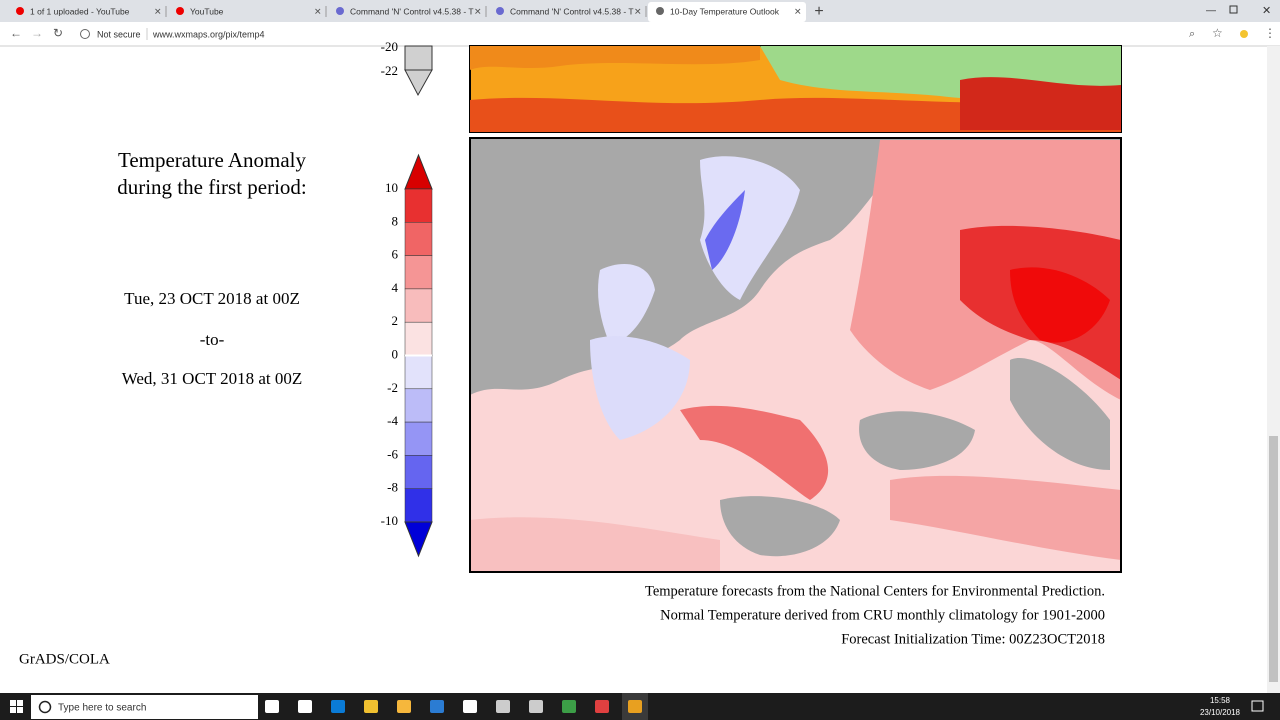  I want to click on scale-label: -4, so click(392, 420).